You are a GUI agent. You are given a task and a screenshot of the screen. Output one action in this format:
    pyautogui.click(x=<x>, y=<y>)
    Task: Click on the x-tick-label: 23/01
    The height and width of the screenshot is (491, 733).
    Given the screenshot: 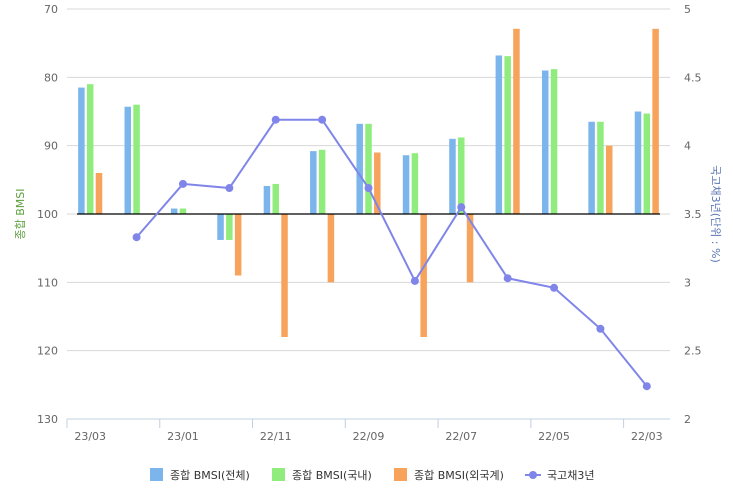 What is the action you would take?
    pyautogui.click(x=183, y=436)
    